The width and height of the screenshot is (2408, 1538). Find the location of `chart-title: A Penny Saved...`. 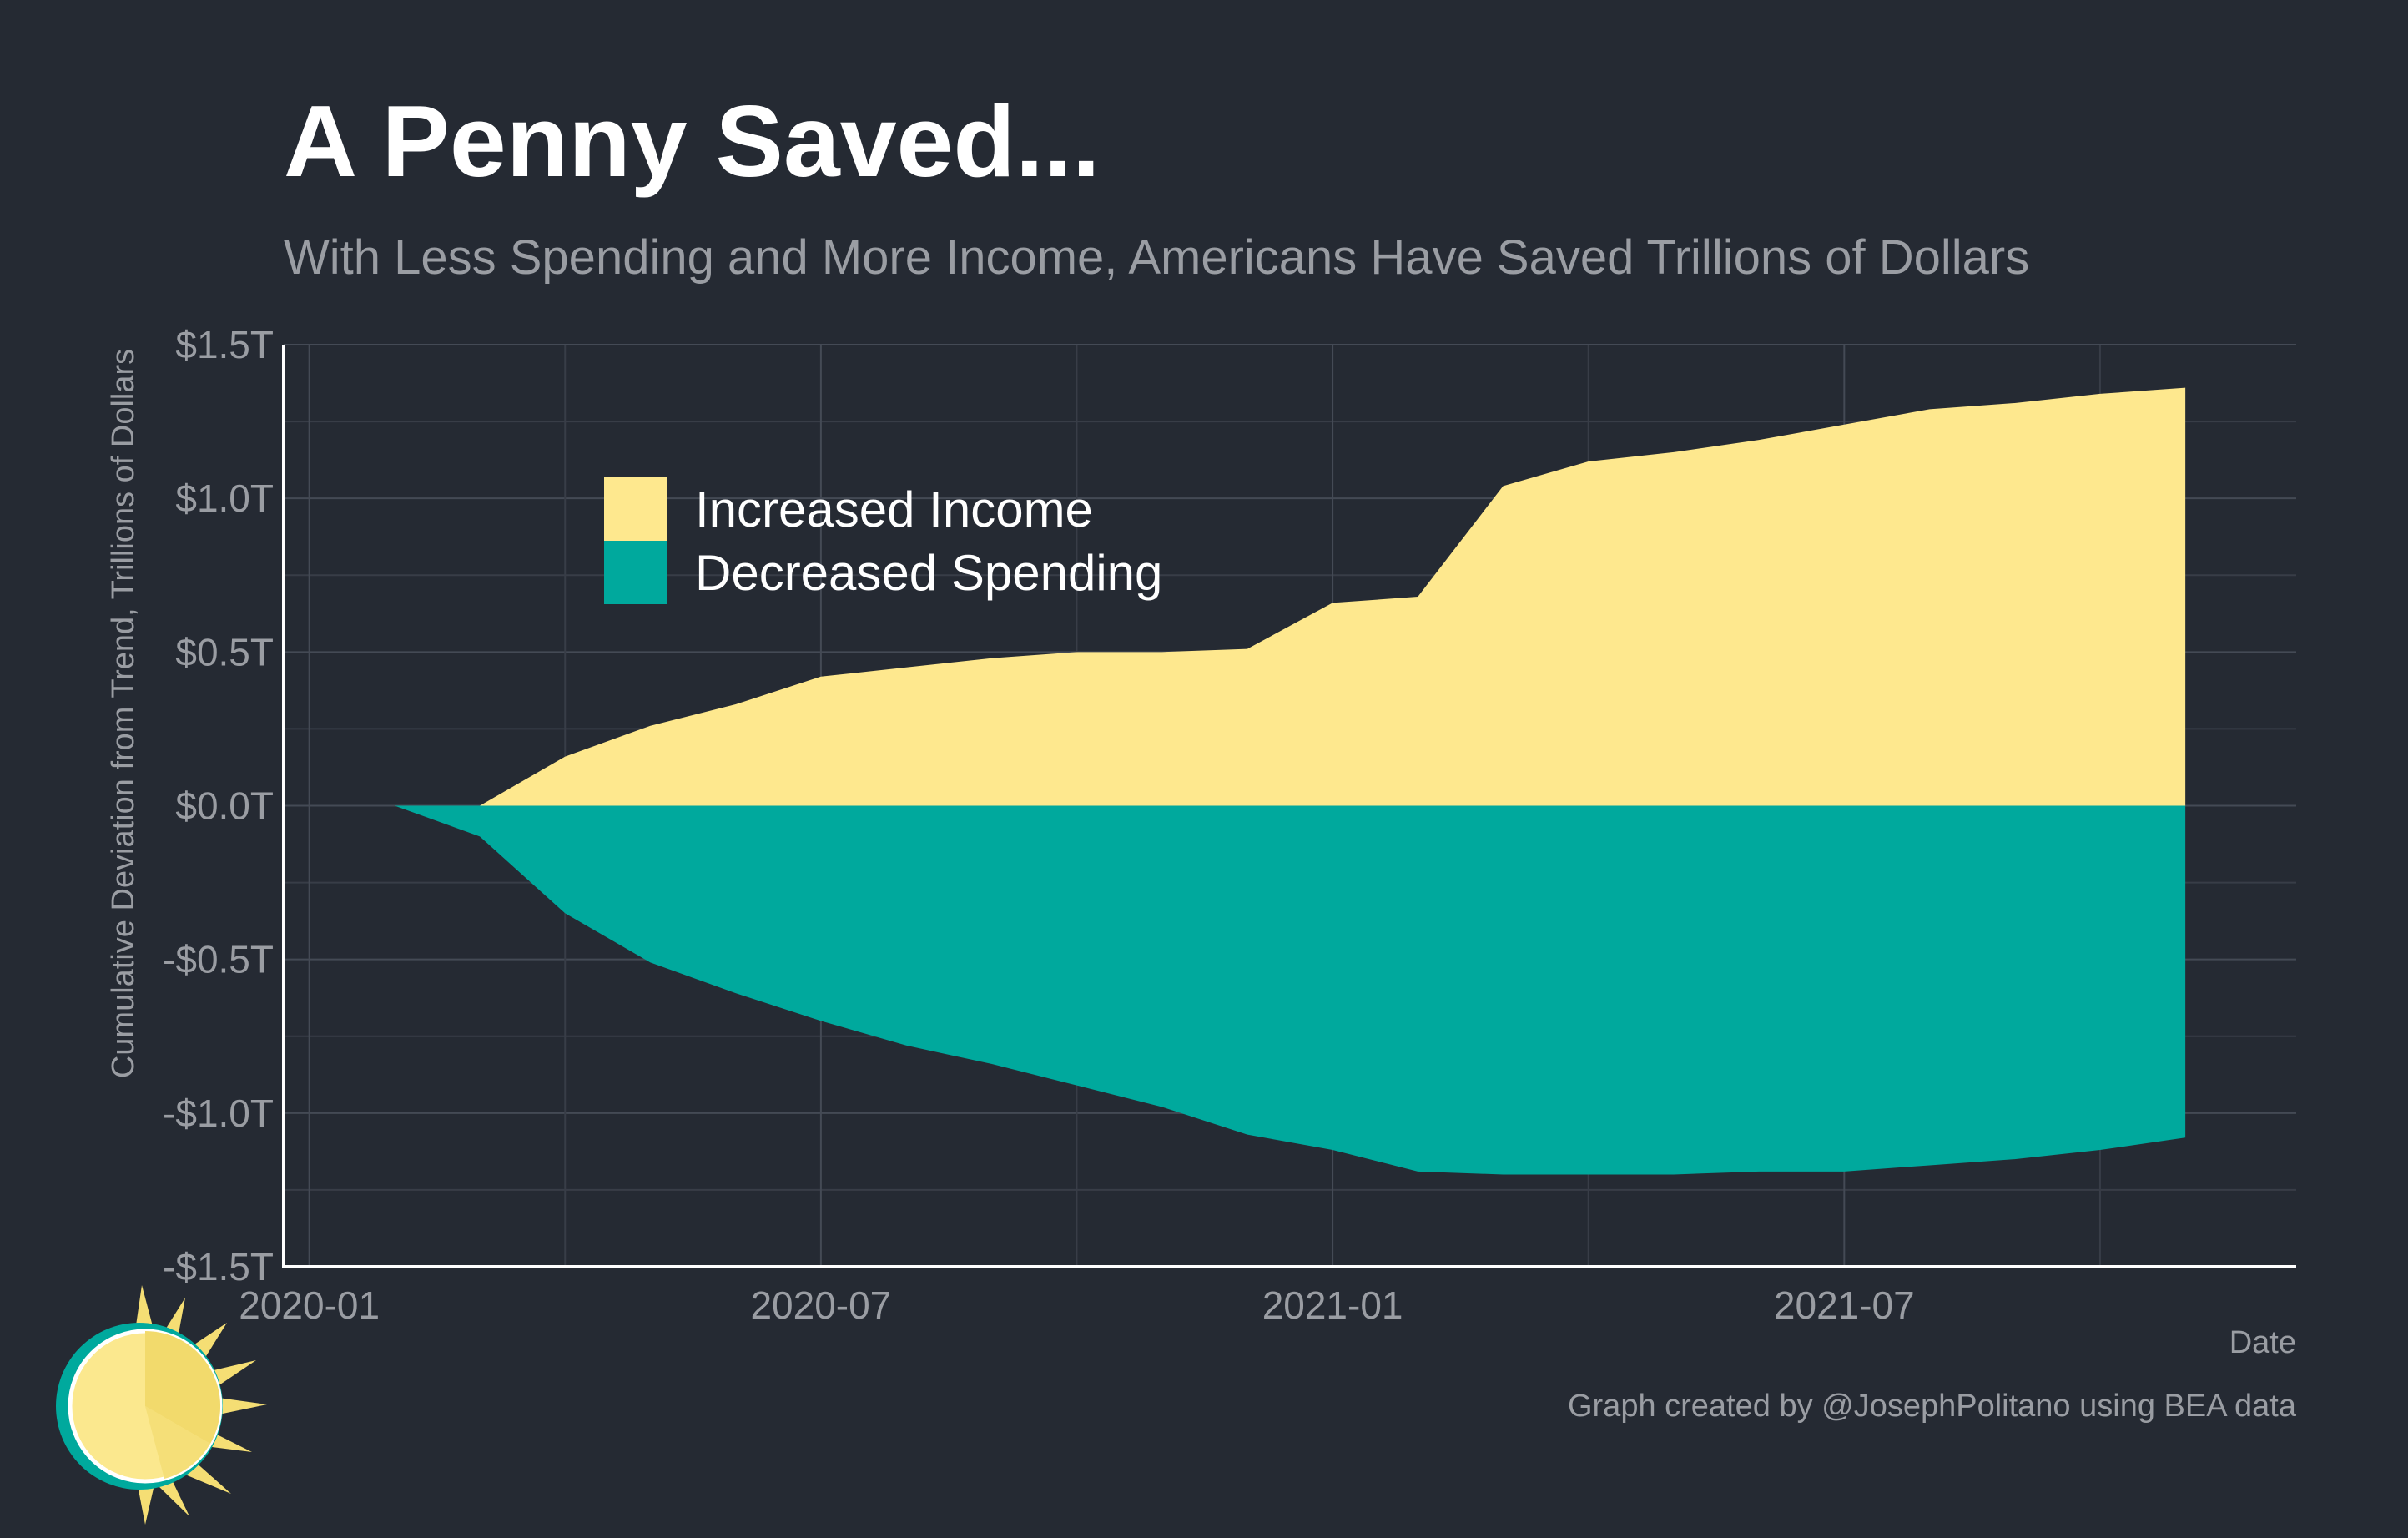

chart-title: A Penny Saved... is located at coordinates (692, 141).